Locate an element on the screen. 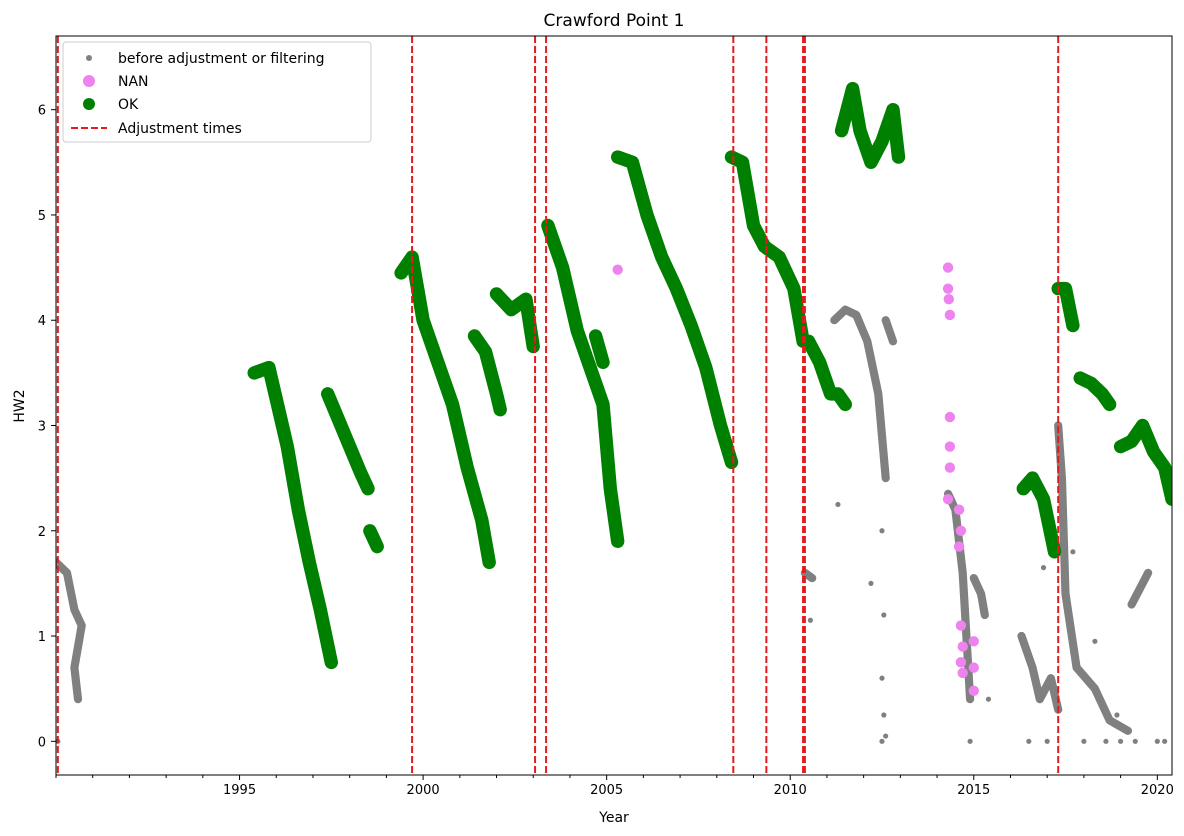 This screenshot has width=1184, height=836. x-tick-label: 2015 is located at coordinates (973, 790).